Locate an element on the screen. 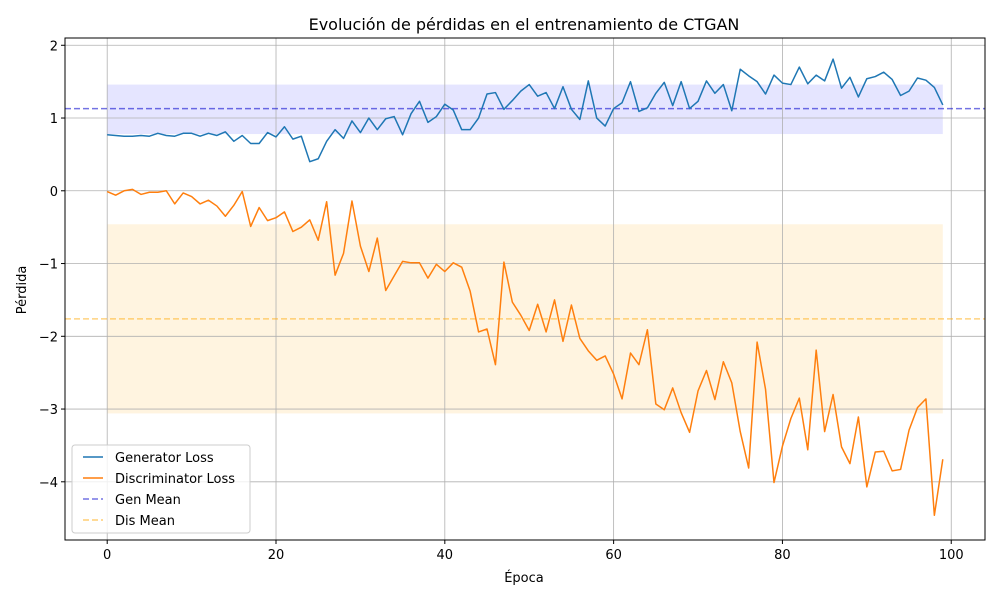 The width and height of the screenshot is (1000, 600). legend-label-2: Gen Mean is located at coordinates (148, 500).